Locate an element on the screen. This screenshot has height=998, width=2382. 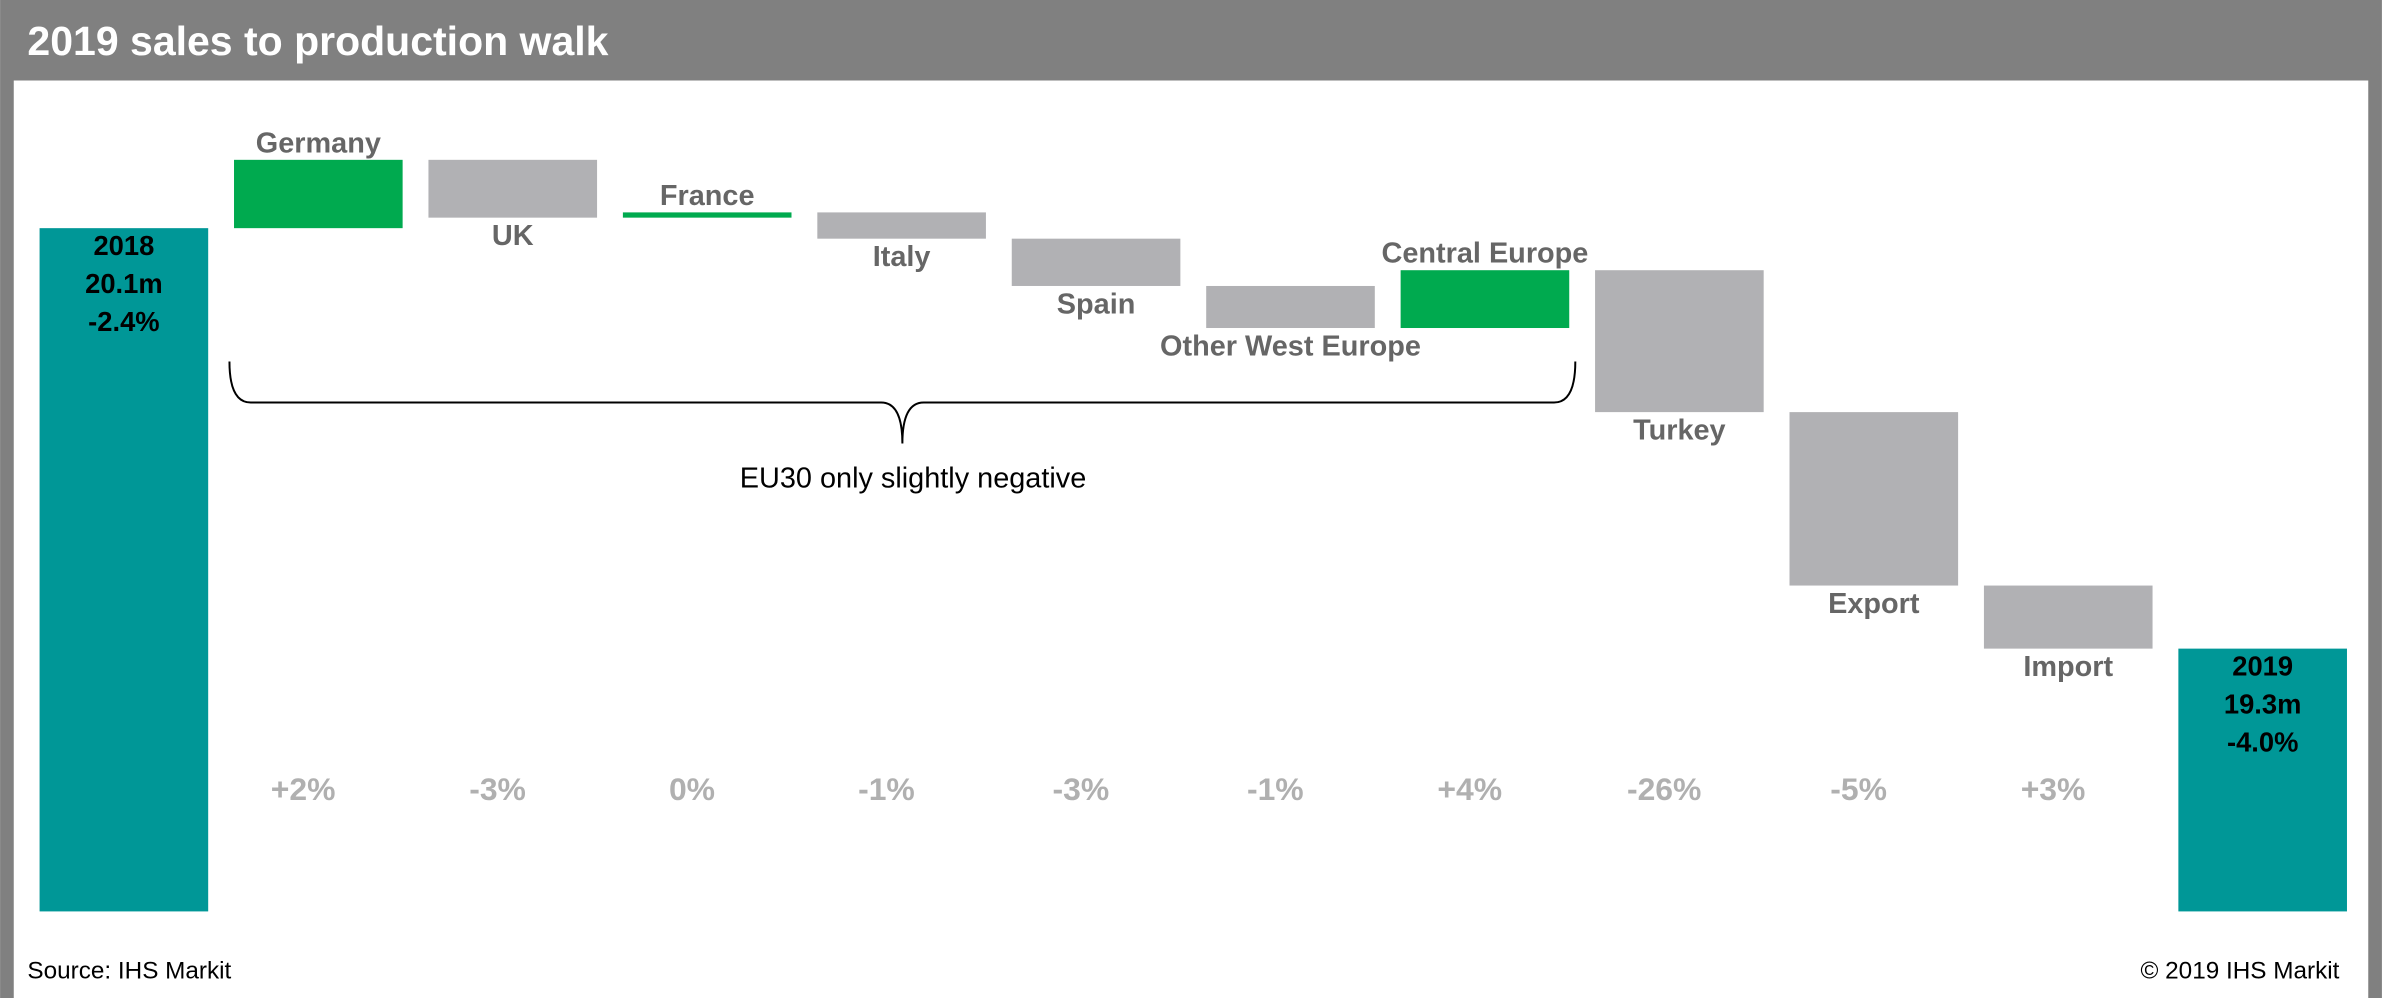
total-label: 2018 is located at coordinates (123, 245).